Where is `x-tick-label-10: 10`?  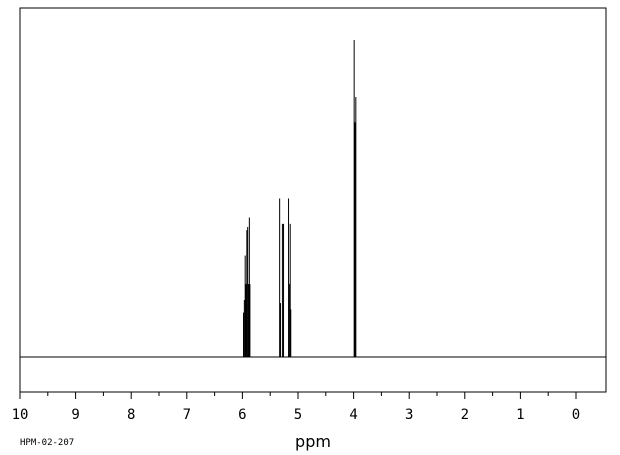
x-tick-label-10: 10 is located at coordinates (20, 415).